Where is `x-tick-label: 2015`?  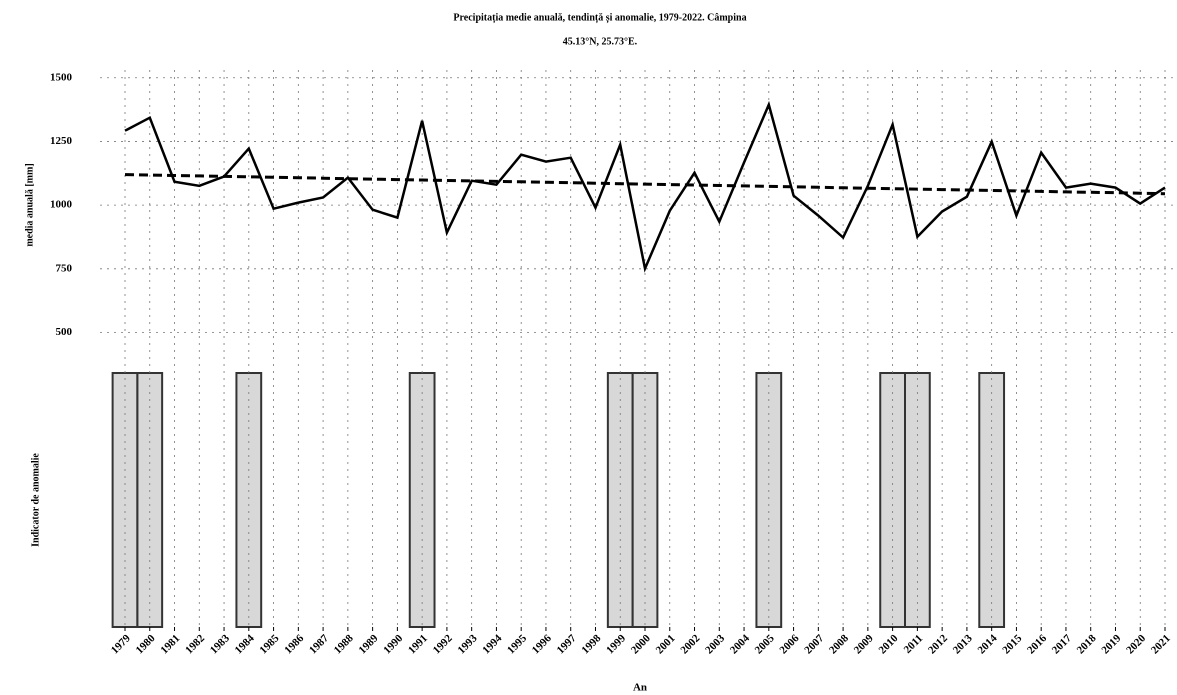
x-tick-label: 2015 is located at coordinates (1012, 644).